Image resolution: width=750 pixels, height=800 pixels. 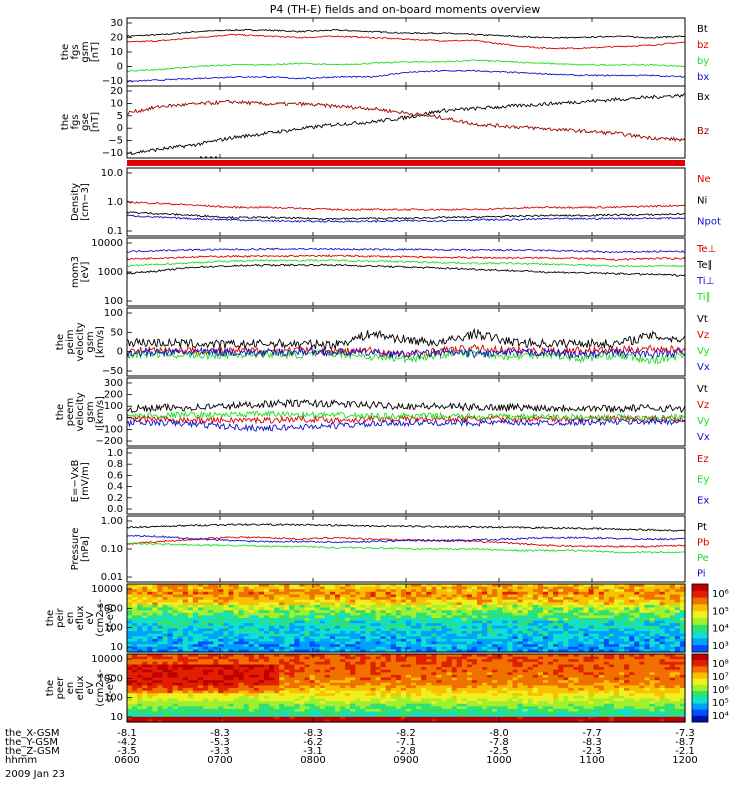 What do you see at coordinates (60, 342) in the screenshot?
I see `y-axis-label: the` at bounding box center [60, 342].